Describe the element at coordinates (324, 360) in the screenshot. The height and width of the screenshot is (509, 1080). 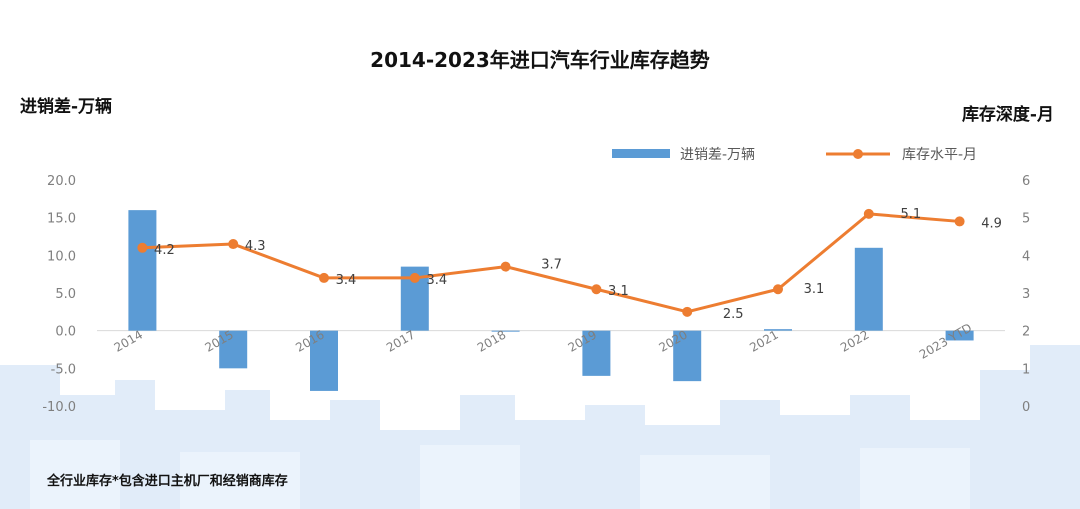
I see `bar-2016` at that location.